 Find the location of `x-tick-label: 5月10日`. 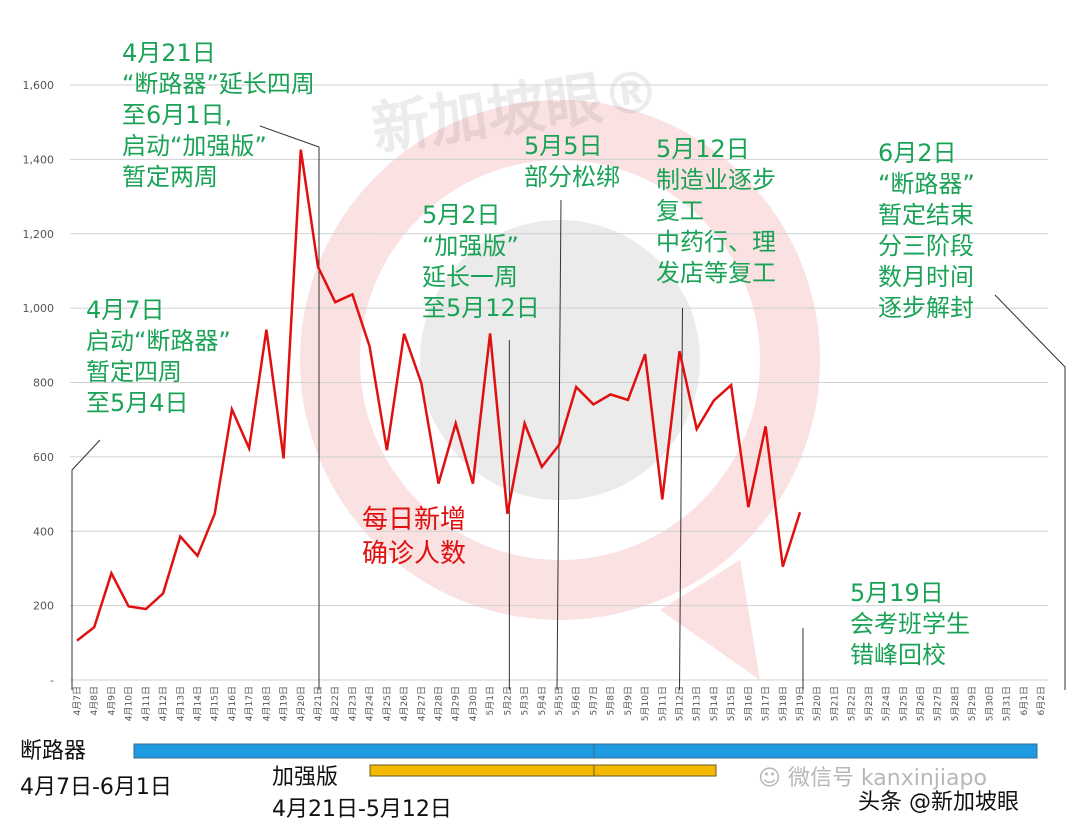

x-tick-label: 5月10日 is located at coordinates (645, 703).